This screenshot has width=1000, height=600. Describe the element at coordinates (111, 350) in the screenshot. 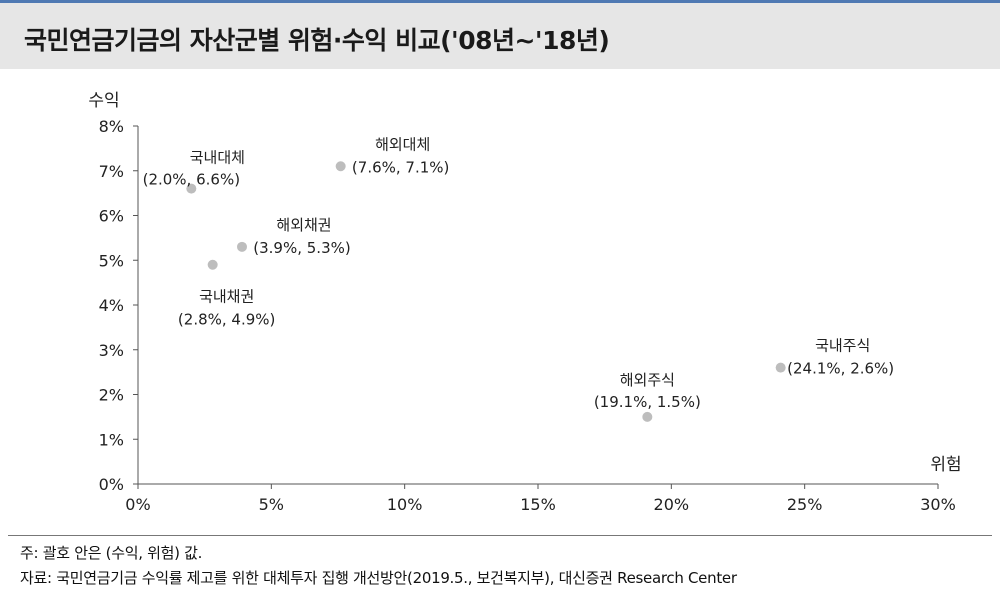

I see `y-tick-label: 3%` at that location.